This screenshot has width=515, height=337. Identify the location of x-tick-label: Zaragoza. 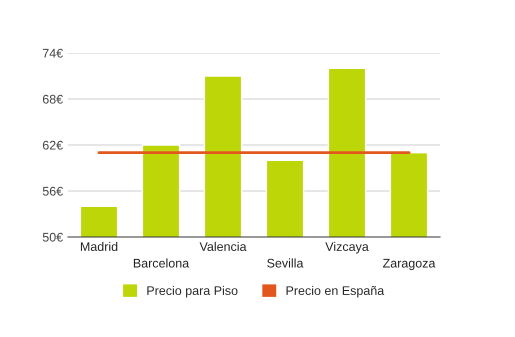
(409, 264).